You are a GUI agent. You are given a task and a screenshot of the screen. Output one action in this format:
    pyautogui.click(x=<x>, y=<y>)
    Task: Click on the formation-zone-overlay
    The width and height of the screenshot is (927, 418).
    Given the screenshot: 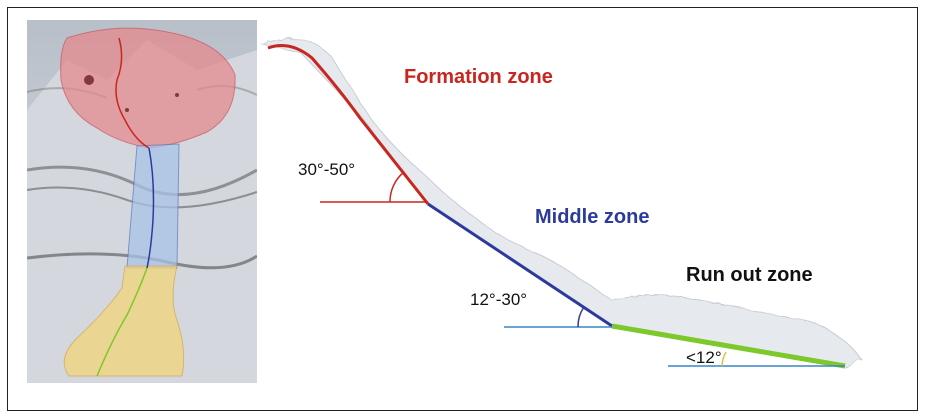 What is the action you would take?
    pyautogui.click(x=148, y=88)
    